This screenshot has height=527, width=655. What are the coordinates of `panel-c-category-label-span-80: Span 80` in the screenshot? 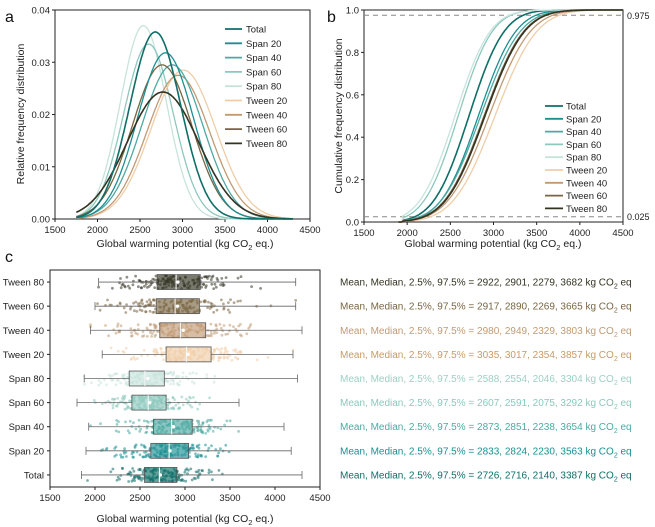 It's located at (26, 379).